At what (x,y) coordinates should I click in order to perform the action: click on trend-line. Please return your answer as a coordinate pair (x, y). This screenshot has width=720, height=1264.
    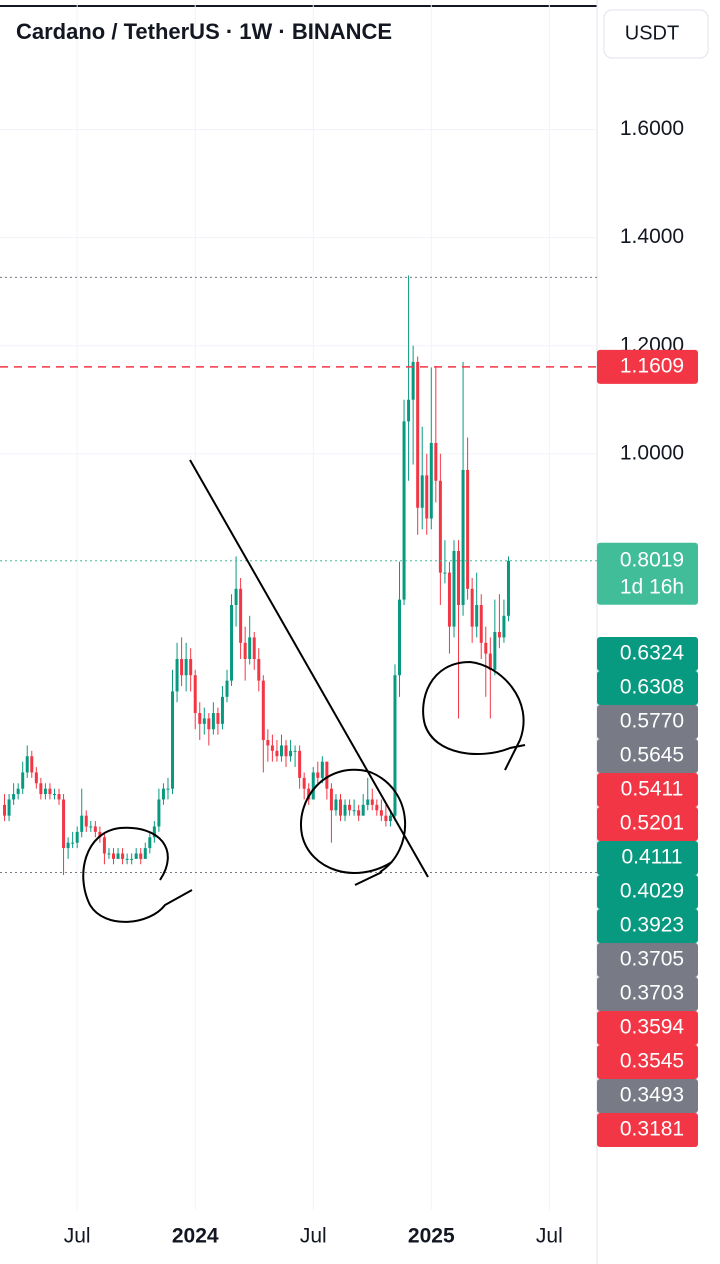
    Looking at the image, I should click on (309, 668).